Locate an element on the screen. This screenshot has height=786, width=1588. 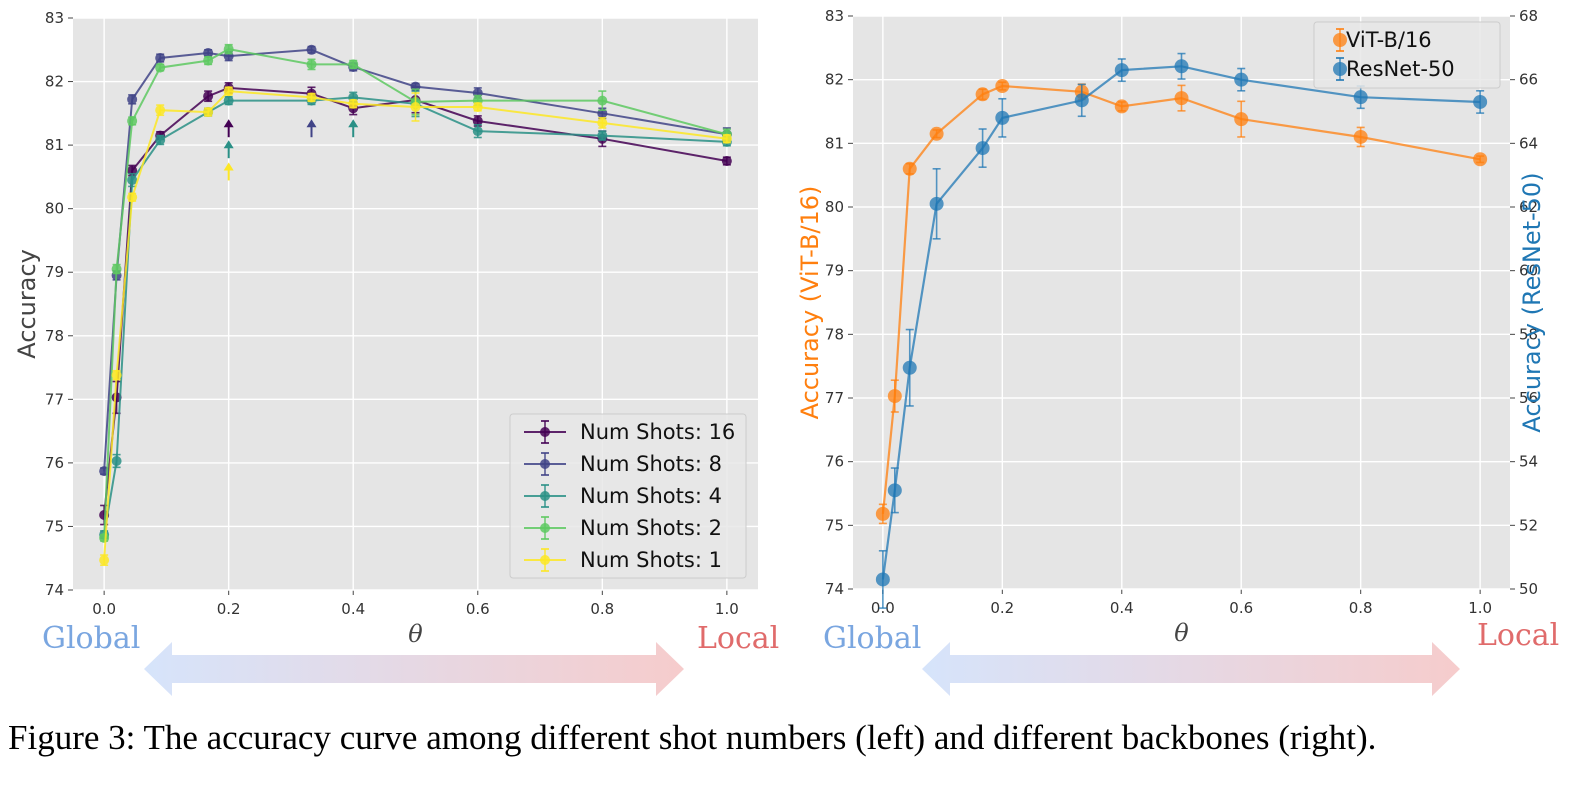
right-global-label: Global is located at coordinates (872, 638).